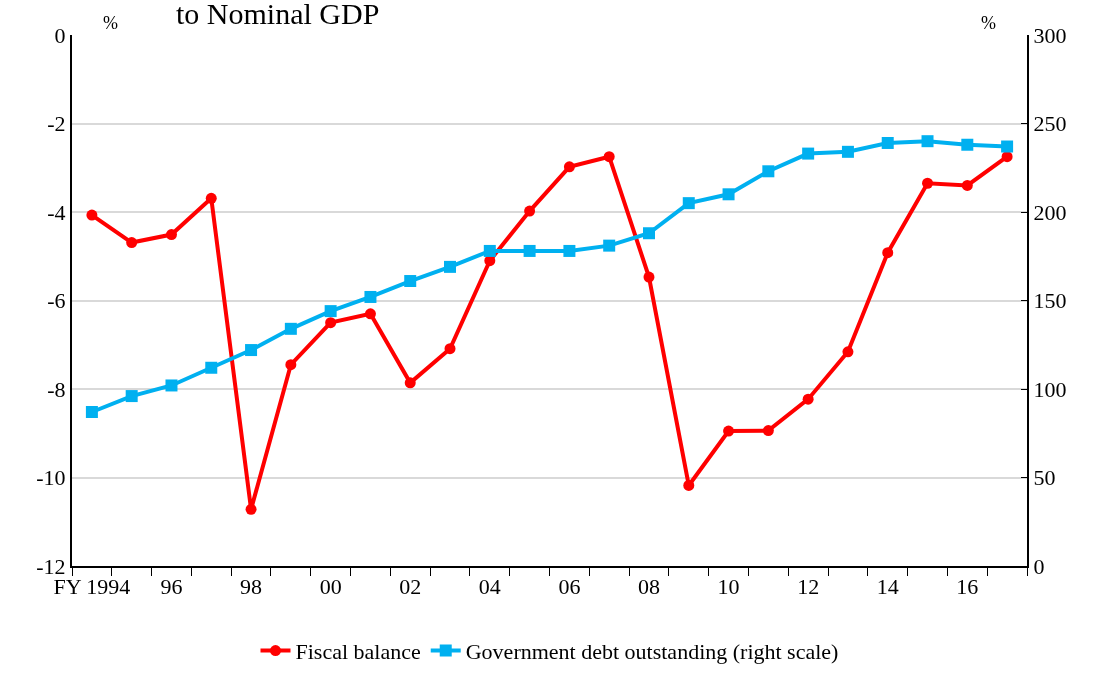 The width and height of the screenshot is (1100, 684). I want to click on y2-tick-label: 100, so click(1050, 389).